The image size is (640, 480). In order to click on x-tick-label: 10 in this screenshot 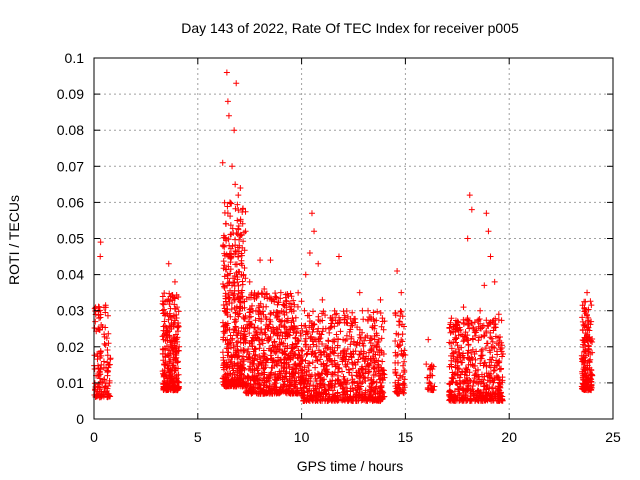, I will do `click(302, 437)`.